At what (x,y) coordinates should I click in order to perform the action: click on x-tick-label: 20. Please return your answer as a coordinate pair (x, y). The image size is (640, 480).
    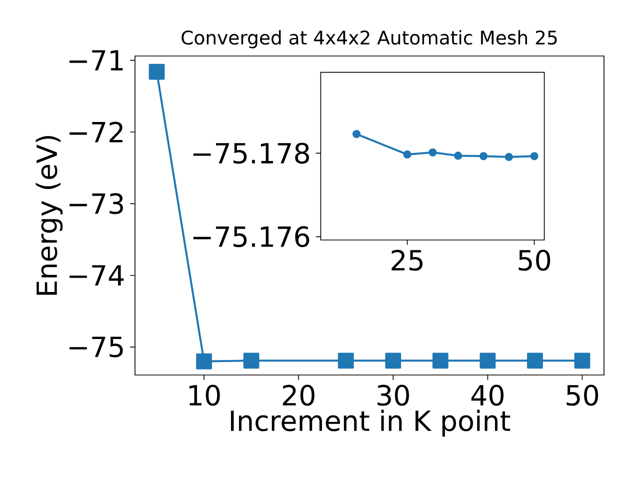
    Looking at the image, I should click on (298, 395).